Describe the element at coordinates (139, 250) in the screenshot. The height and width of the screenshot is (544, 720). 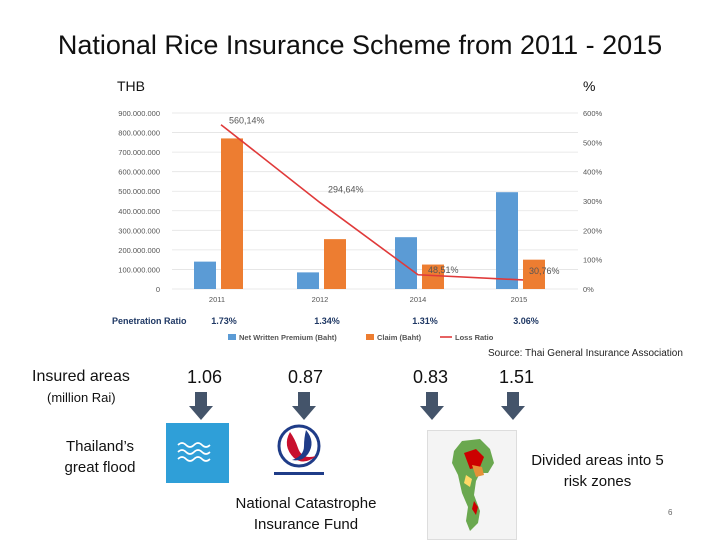
I see `y-left-tick-label: 200.000.000` at that location.